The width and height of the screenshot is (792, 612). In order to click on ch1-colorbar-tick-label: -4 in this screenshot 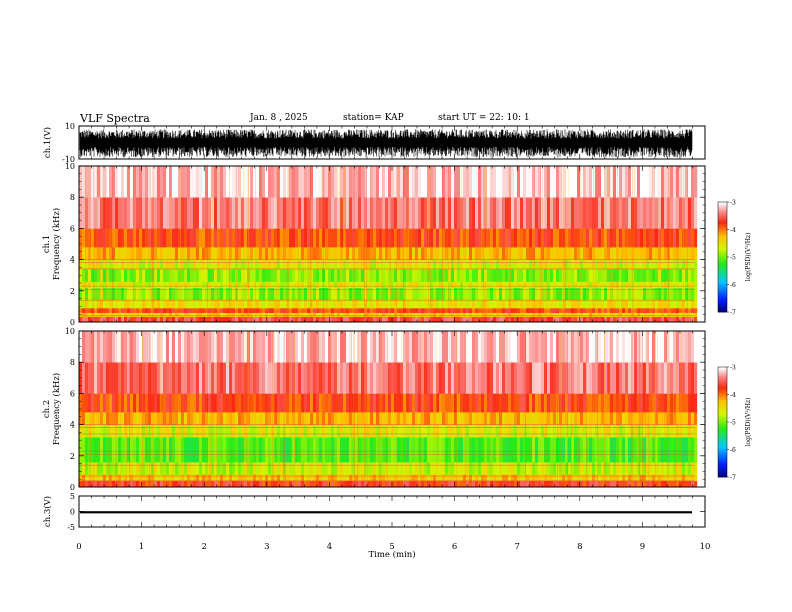, I will do `click(733, 230)`.